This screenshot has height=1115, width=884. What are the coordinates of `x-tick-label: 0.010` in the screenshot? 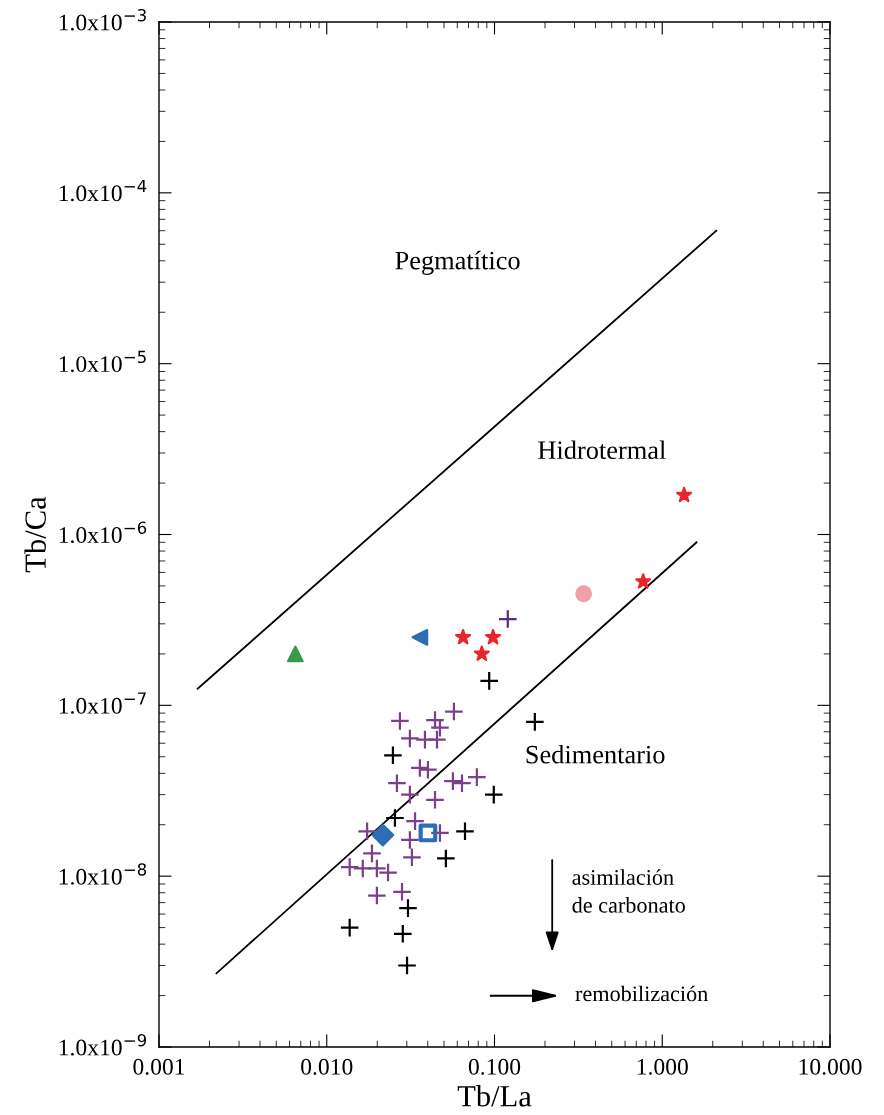 It's located at (327, 1066).